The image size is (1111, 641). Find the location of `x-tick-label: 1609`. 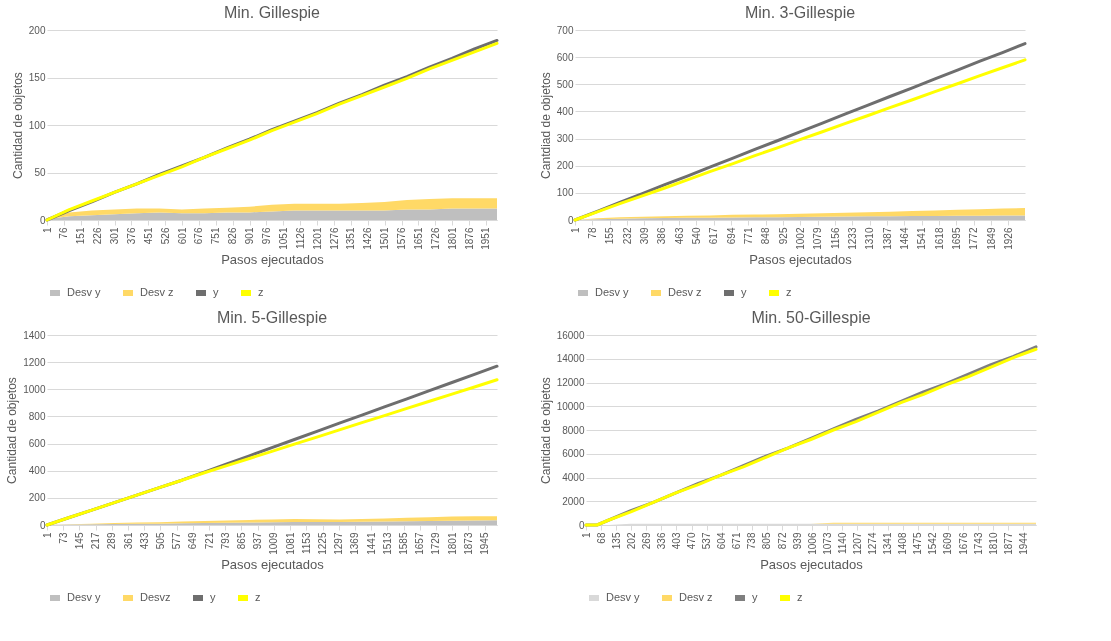

x-tick-label: 1609 is located at coordinates (948, 543).